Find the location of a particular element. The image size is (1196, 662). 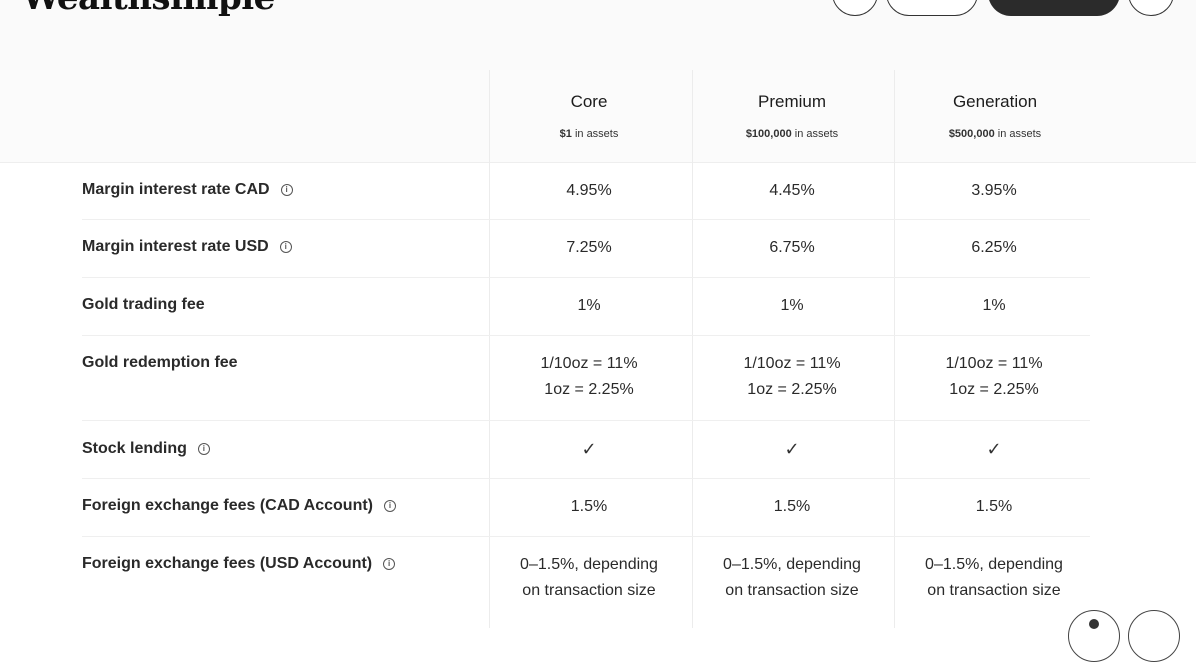

cell-core: 1/10oz = 11% 1oz = 2.25% is located at coordinates (589, 376).